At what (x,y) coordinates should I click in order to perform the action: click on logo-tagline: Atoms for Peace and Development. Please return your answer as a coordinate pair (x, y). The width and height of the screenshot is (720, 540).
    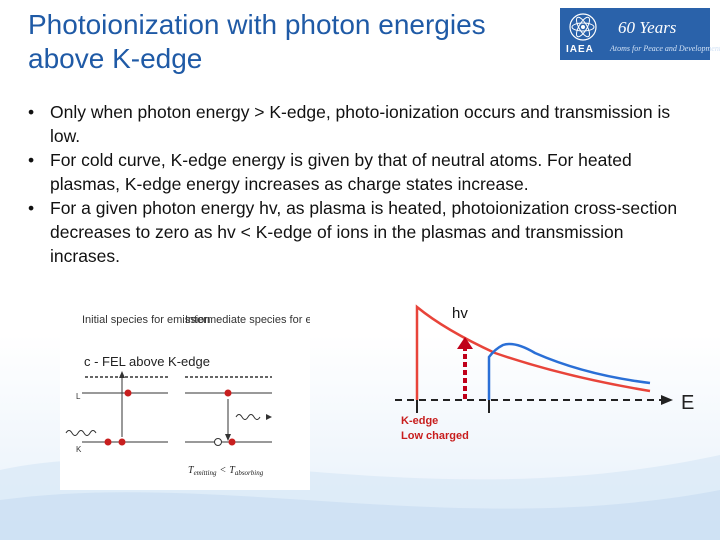
    Looking at the image, I should click on (665, 48).